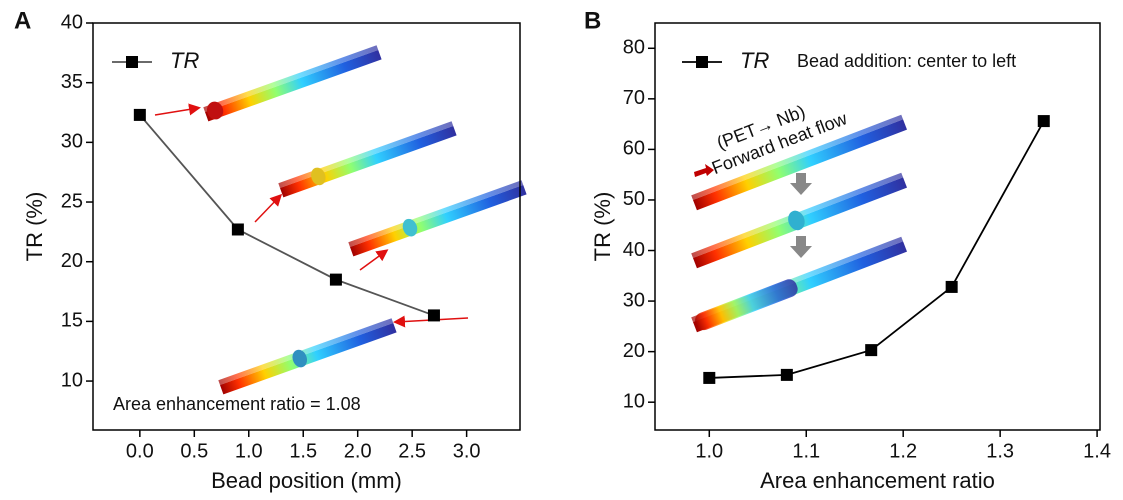 Image resolution: width=1123 pixels, height=500 pixels. I want to click on y-tick-label: 70, so click(634, 98).